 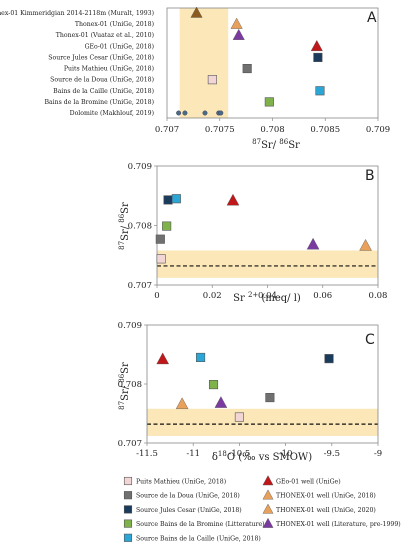 I want to click on panel-b-x-tick-label: 0, so click(x=156, y=296).